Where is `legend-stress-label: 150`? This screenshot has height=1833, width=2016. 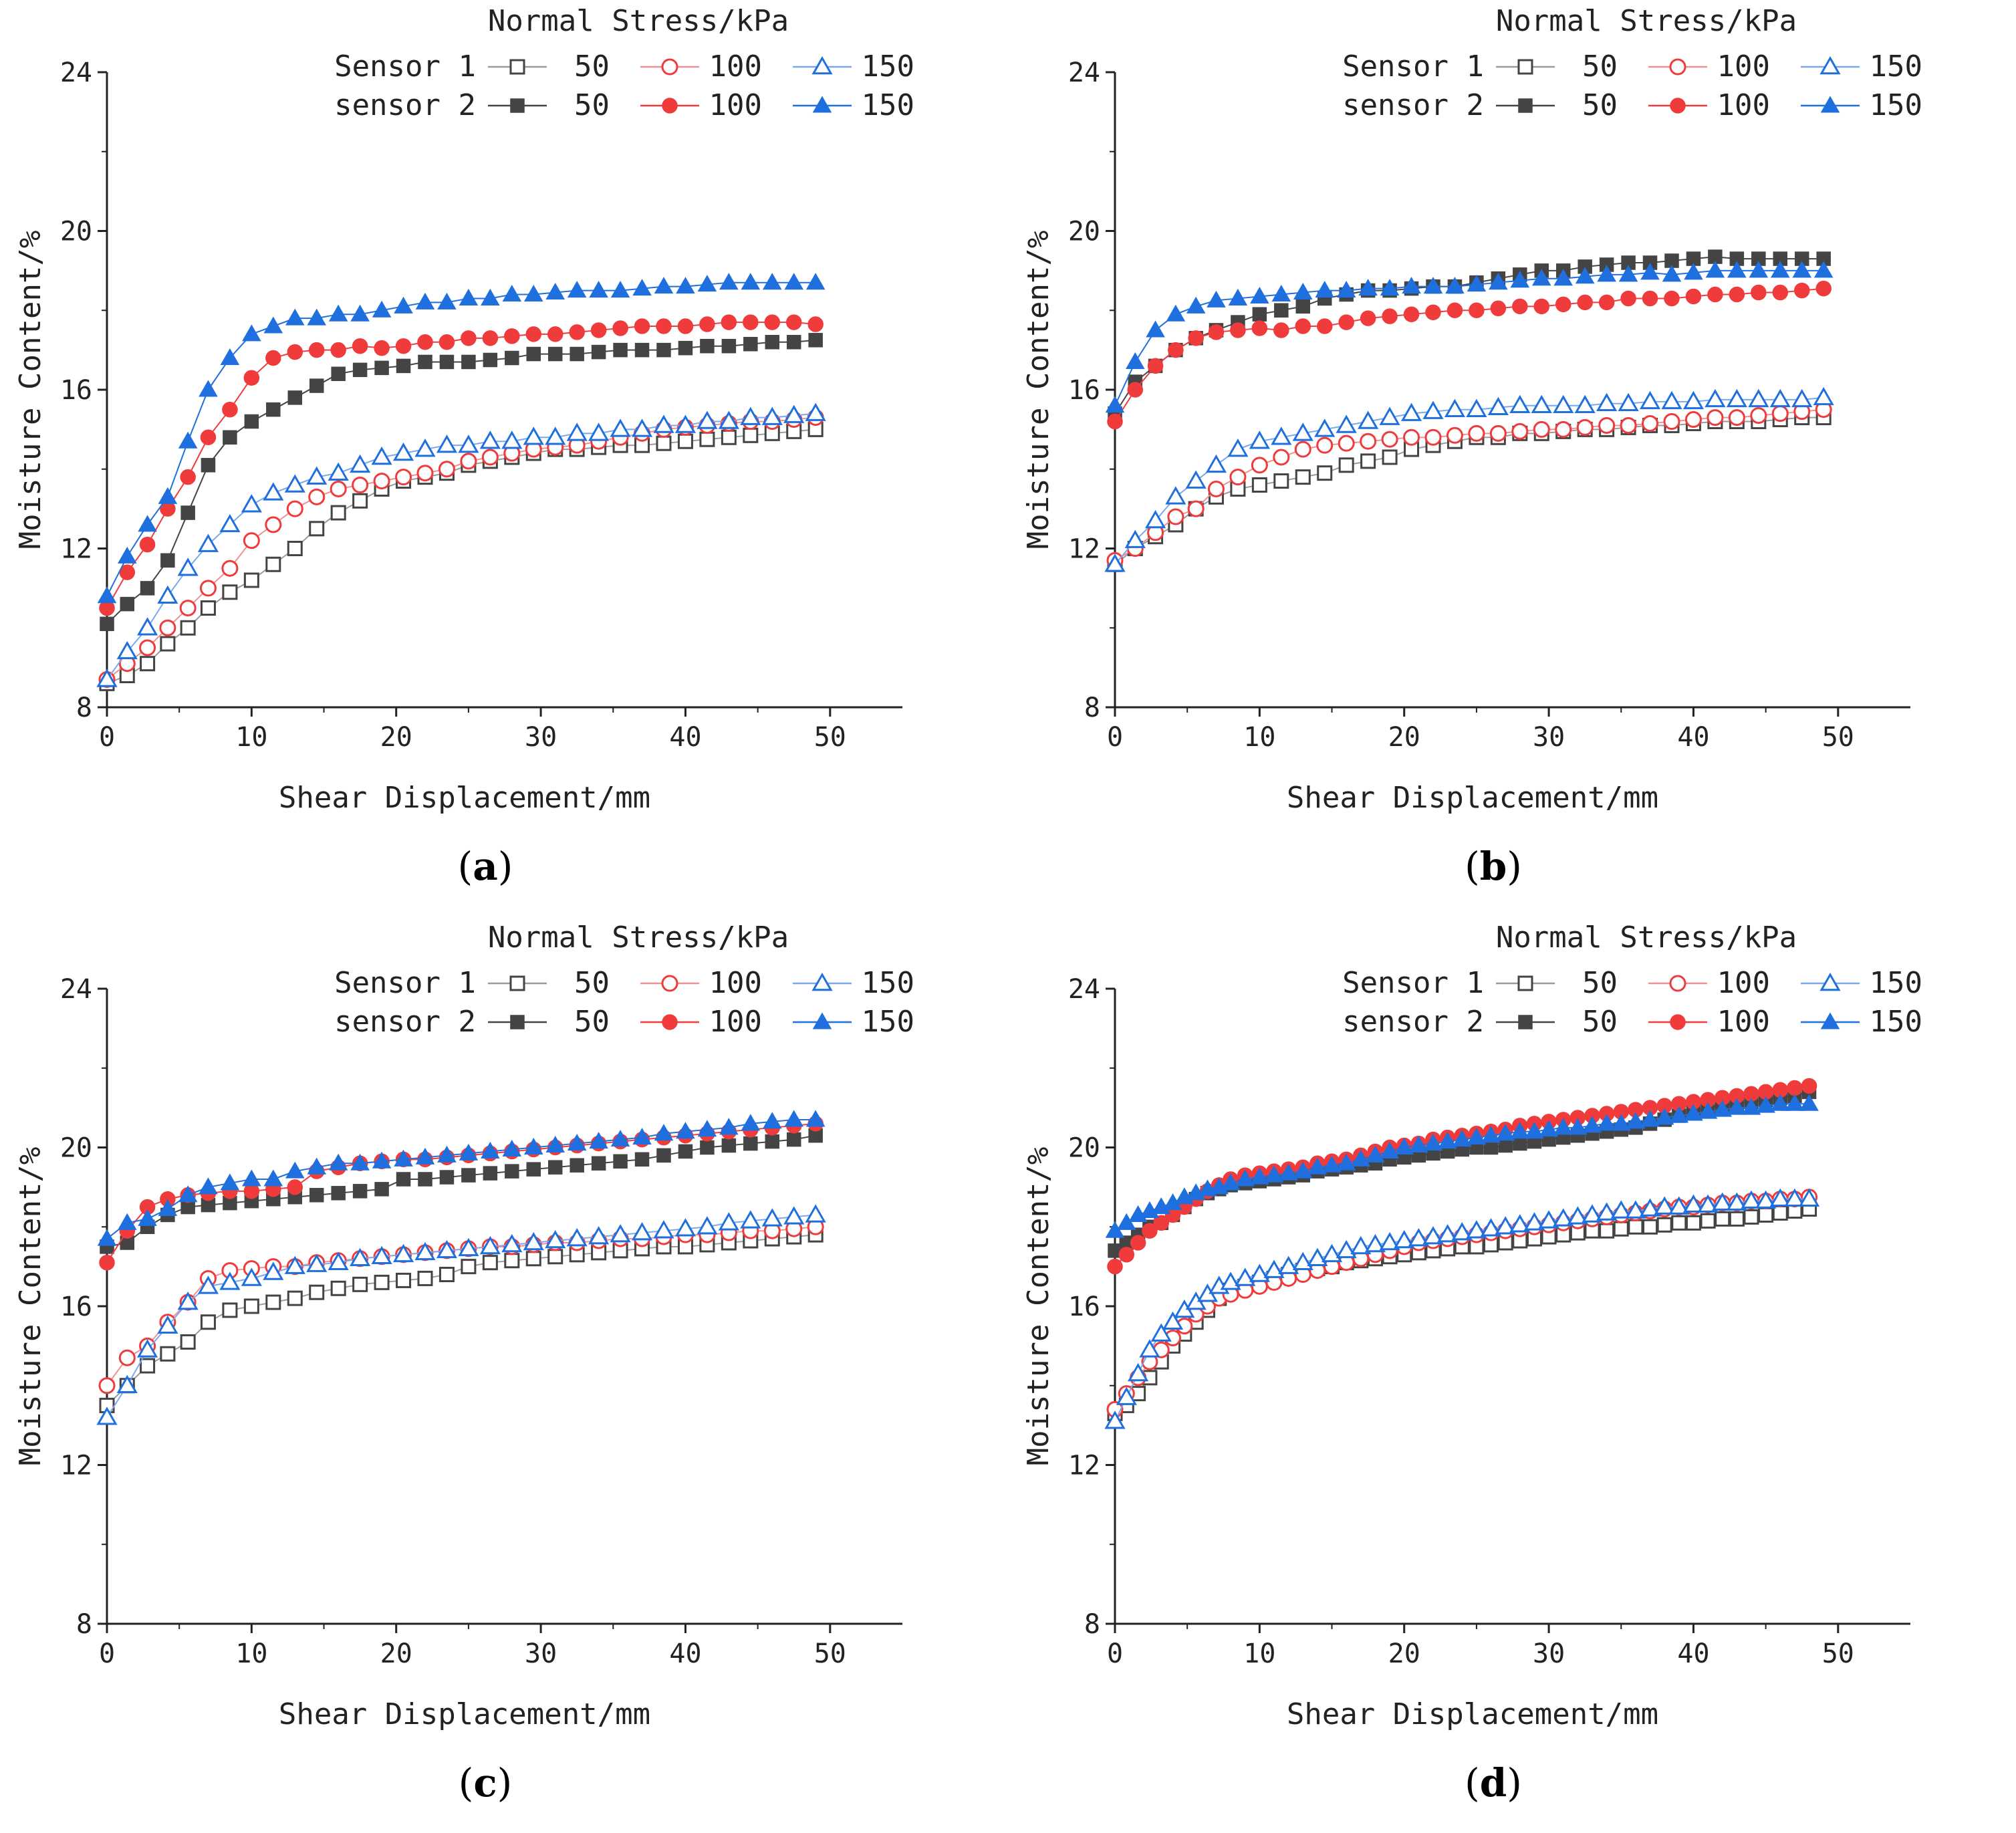 legend-stress-label: 150 is located at coordinates (888, 66).